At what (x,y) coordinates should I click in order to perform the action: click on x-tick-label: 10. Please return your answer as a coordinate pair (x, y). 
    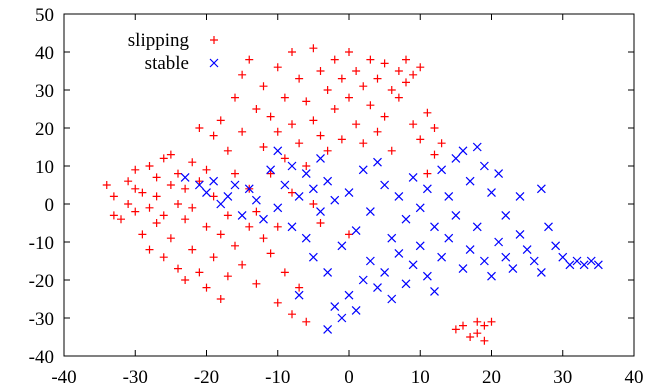
    Looking at the image, I should click on (420, 377).